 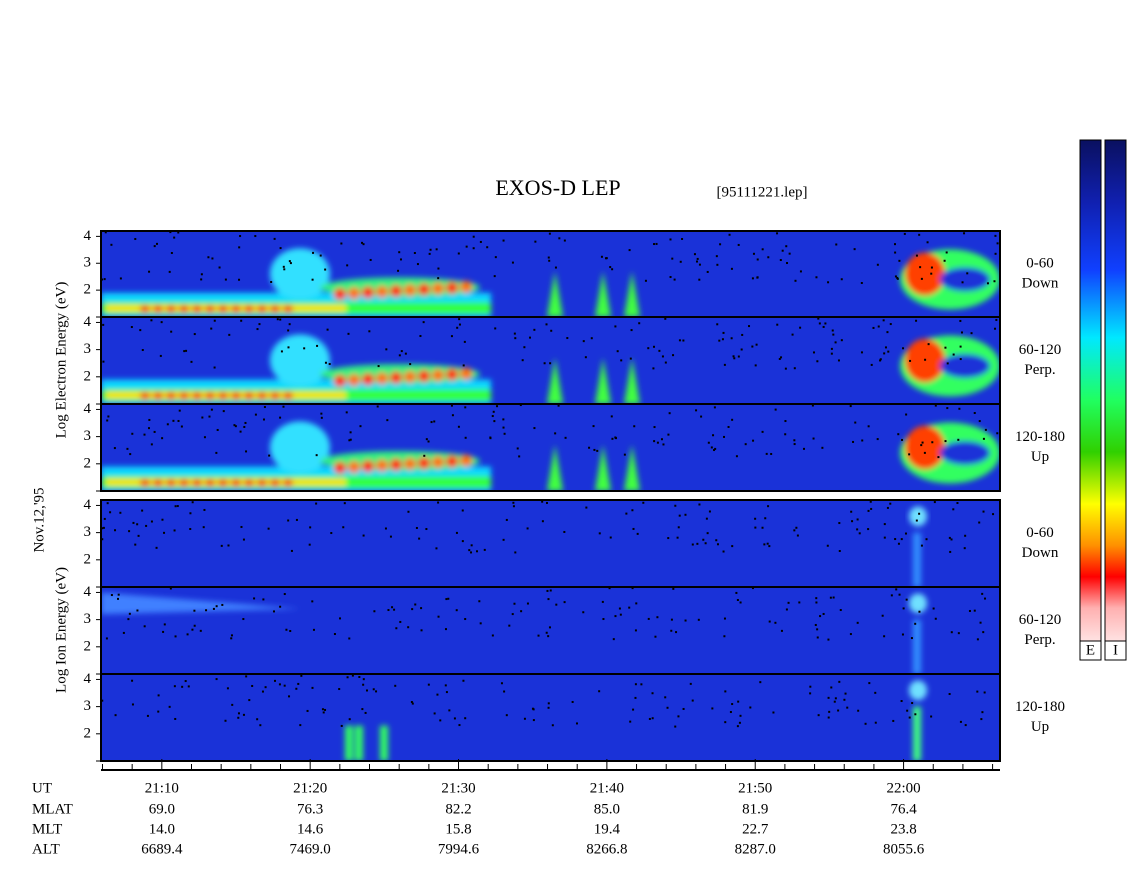 What do you see at coordinates (550, 282) in the screenshot?
I see `features` at bounding box center [550, 282].